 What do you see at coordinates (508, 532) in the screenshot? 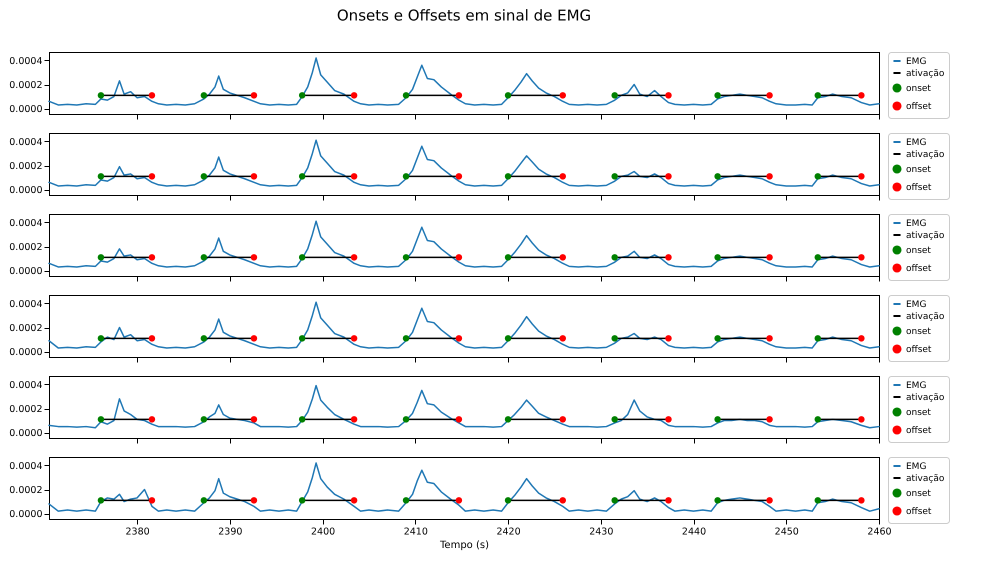
I see `x-tick-label: 2420` at bounding box center [508, 532].